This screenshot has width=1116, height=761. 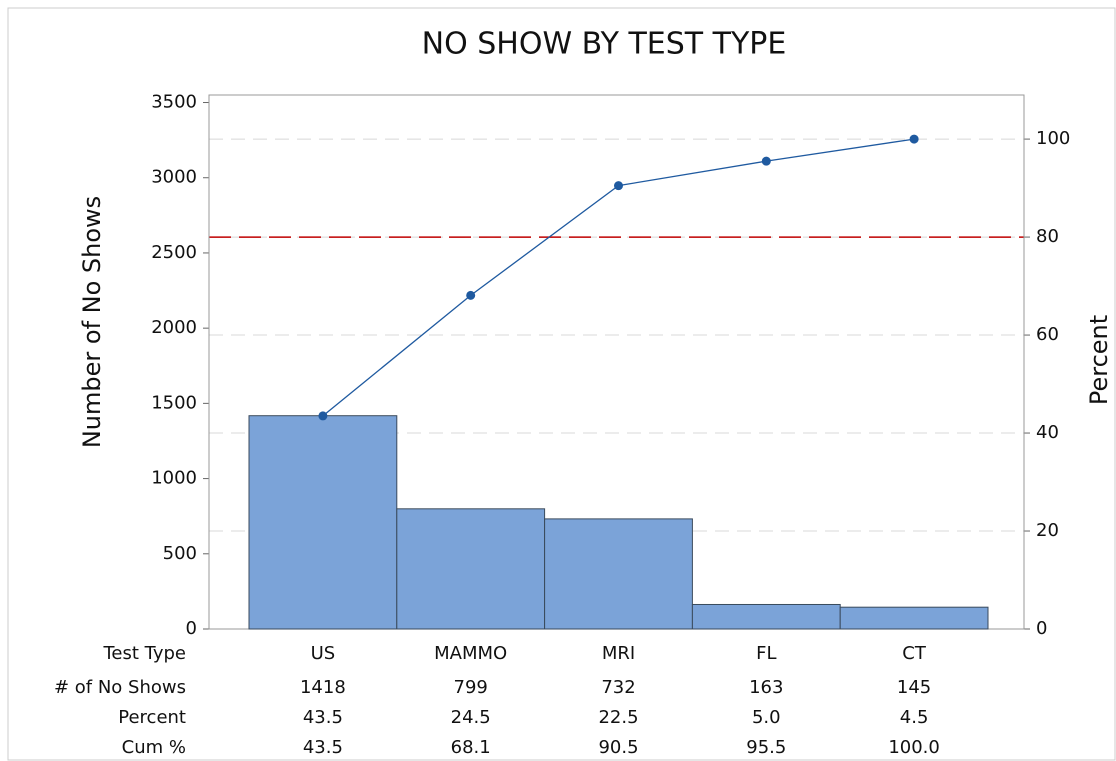 I want to click on x-tick-label: MAMMO, so click(x=470, y=653).